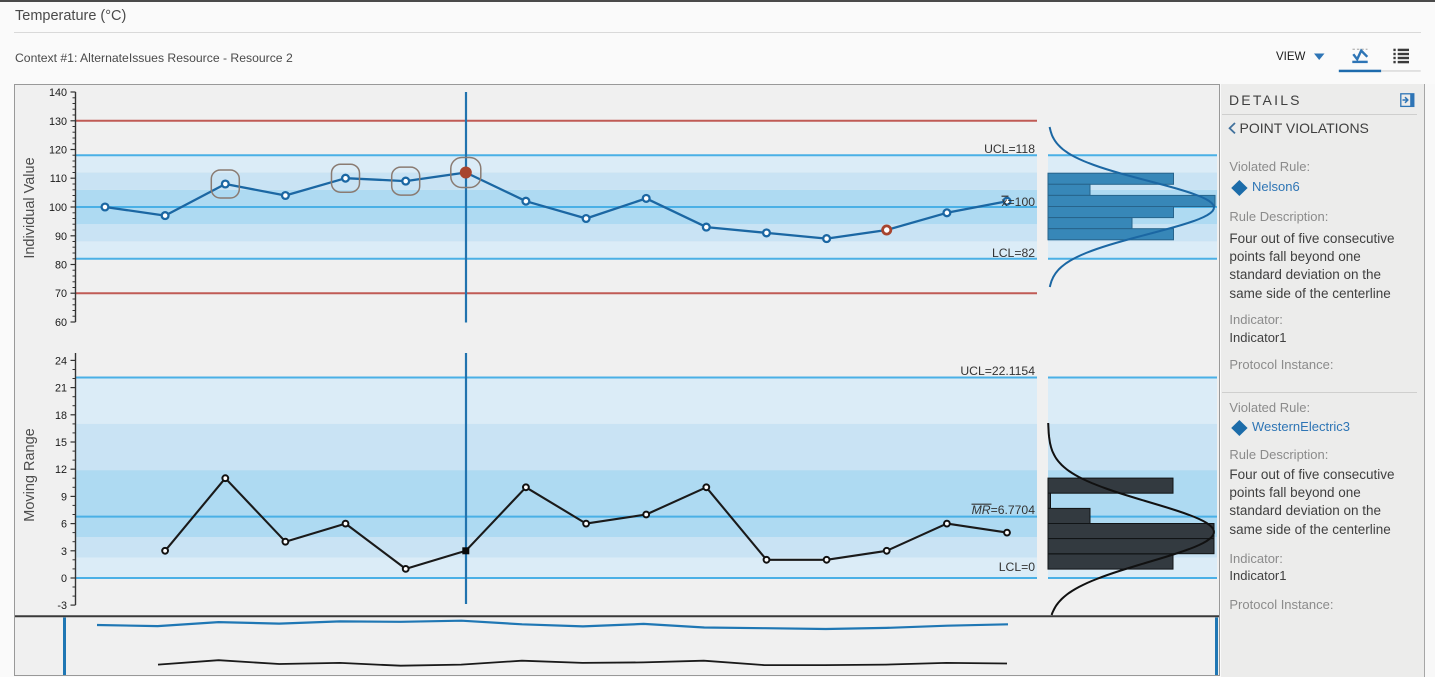 The image size is (1435, 677). What do you see at coordinates (64, 579) in the screenshot?
I see `svg-text: 0` at bounding box center [64, 579].